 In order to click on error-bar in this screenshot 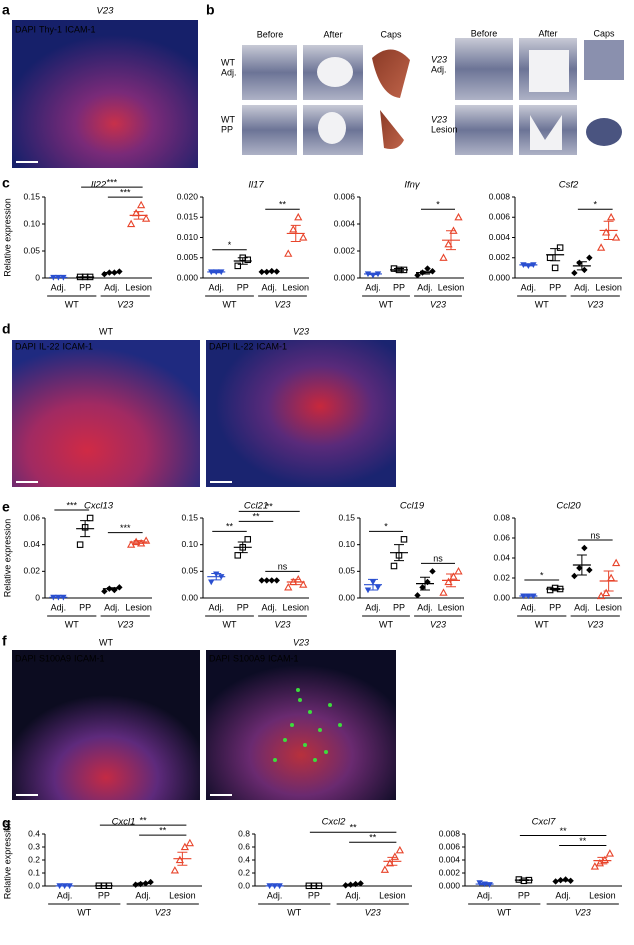, I will do `click(608, 230)`.